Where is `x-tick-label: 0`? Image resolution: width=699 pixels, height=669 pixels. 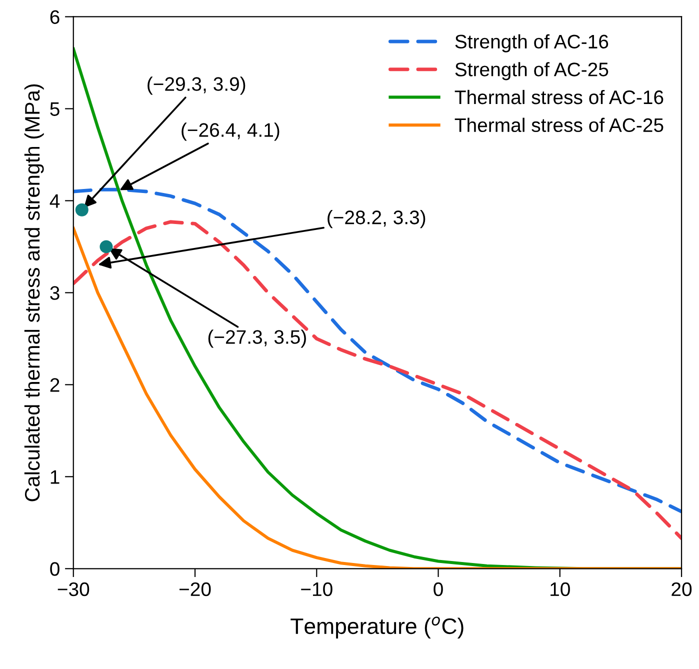
x-tick-label: 0 is located at coordinates (438, 589).